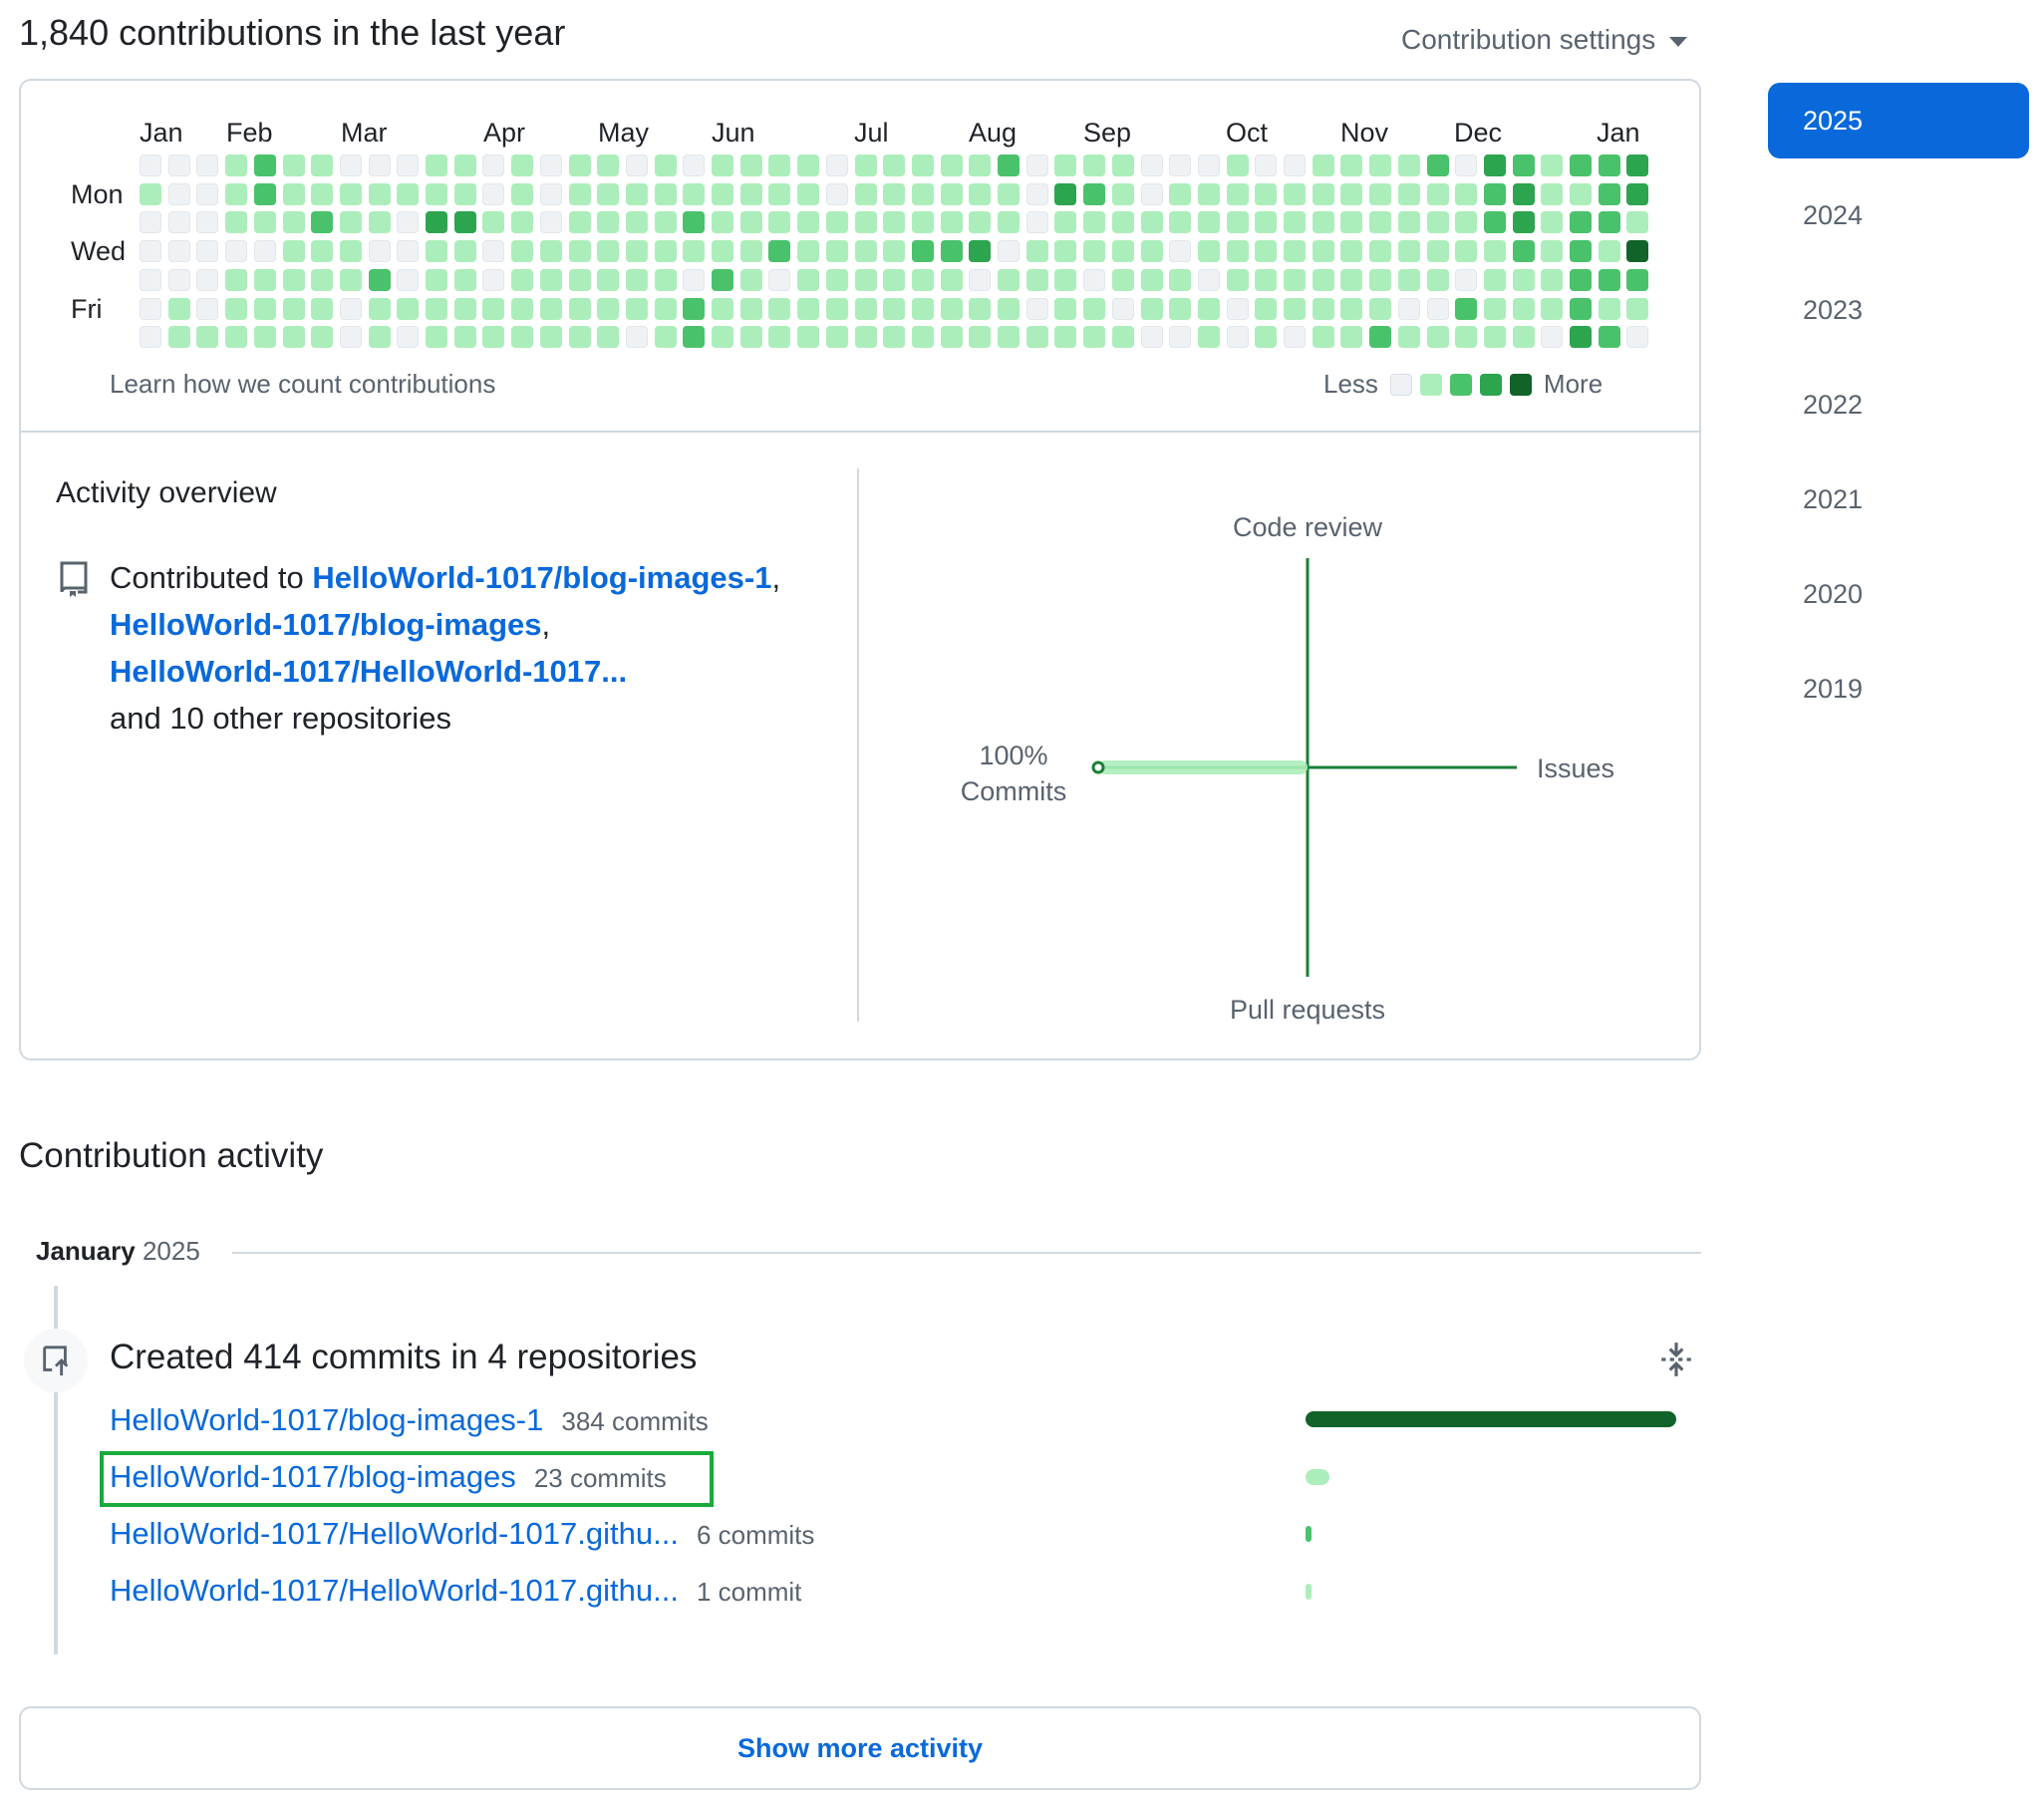 The height and width of the screenshot is (1801, 2044). I want to click on contribution-settings-dropdown: Contribution settings, so click(1544, 40).